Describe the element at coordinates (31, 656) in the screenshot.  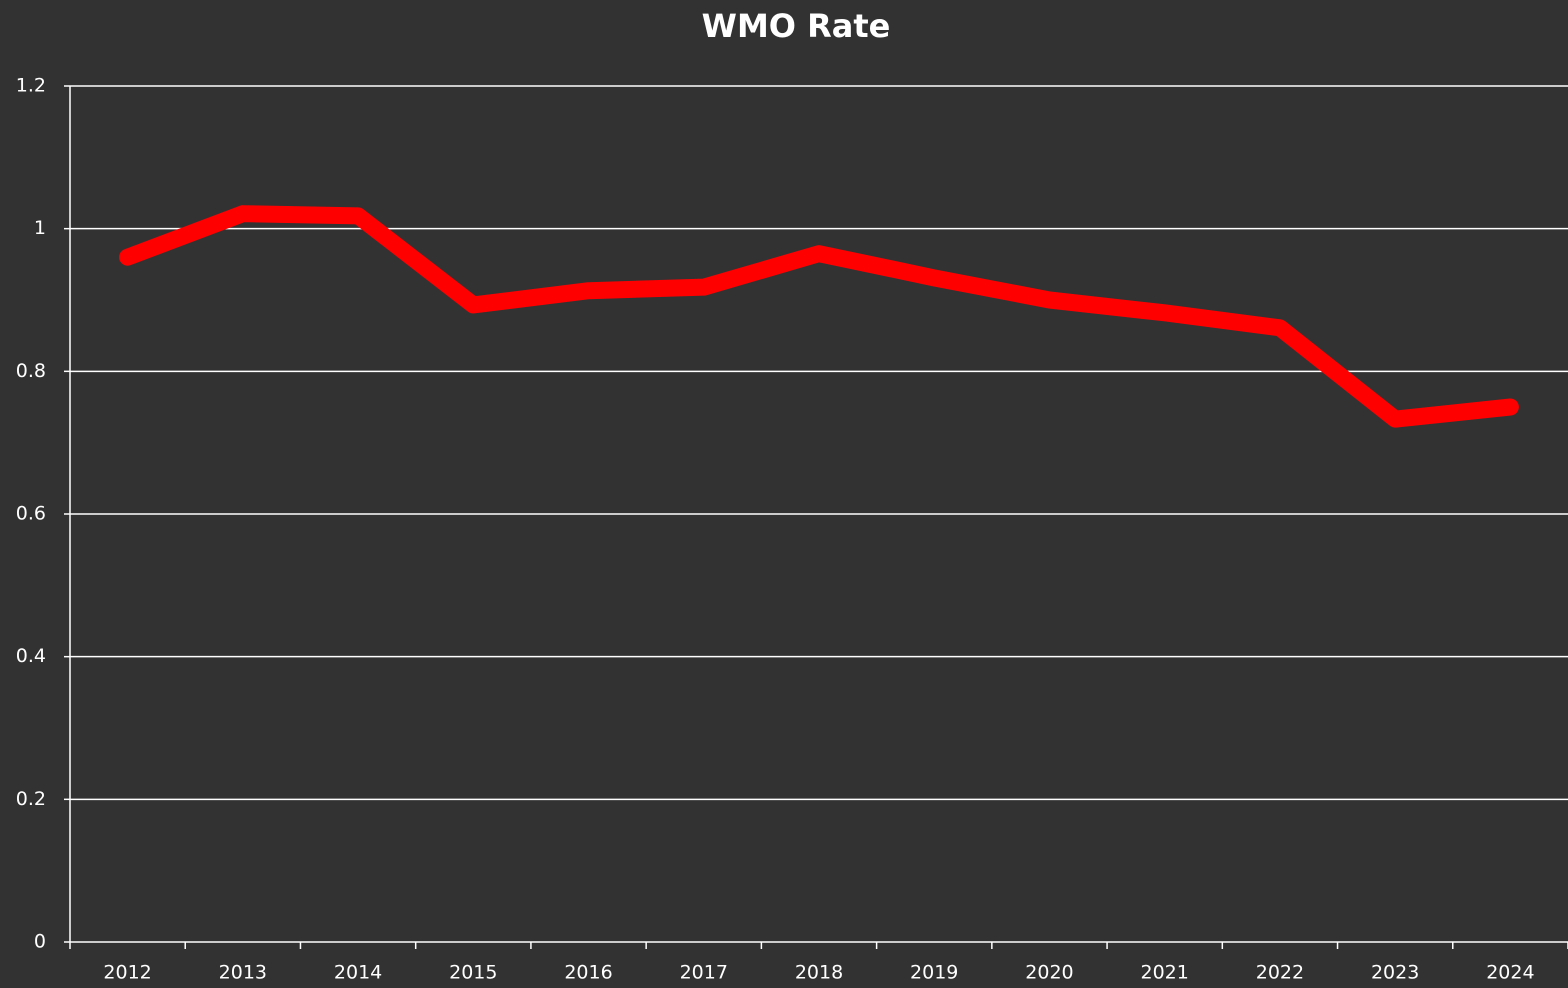
I see `y-tick-label: 0.4` at that location.